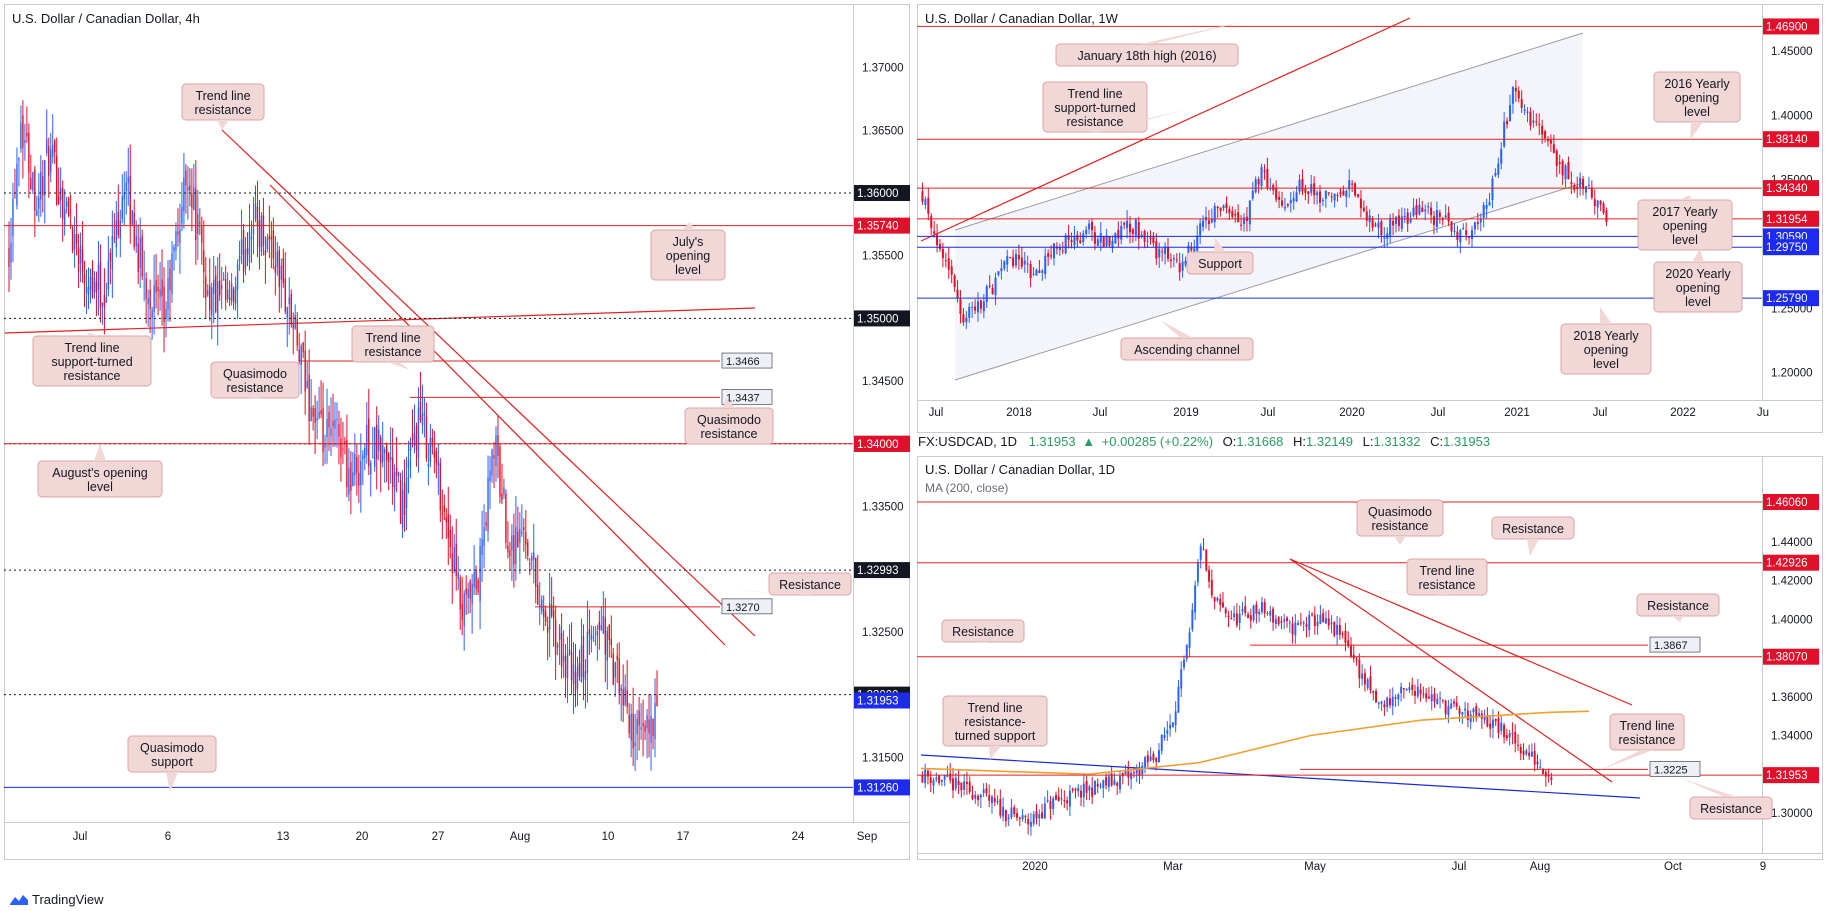 The image size is (1828, 911). What do you see at coordinates (92, 376) in the screenshot?
I see `h4-callout-label: resistance` at bounding box center [92, 376].